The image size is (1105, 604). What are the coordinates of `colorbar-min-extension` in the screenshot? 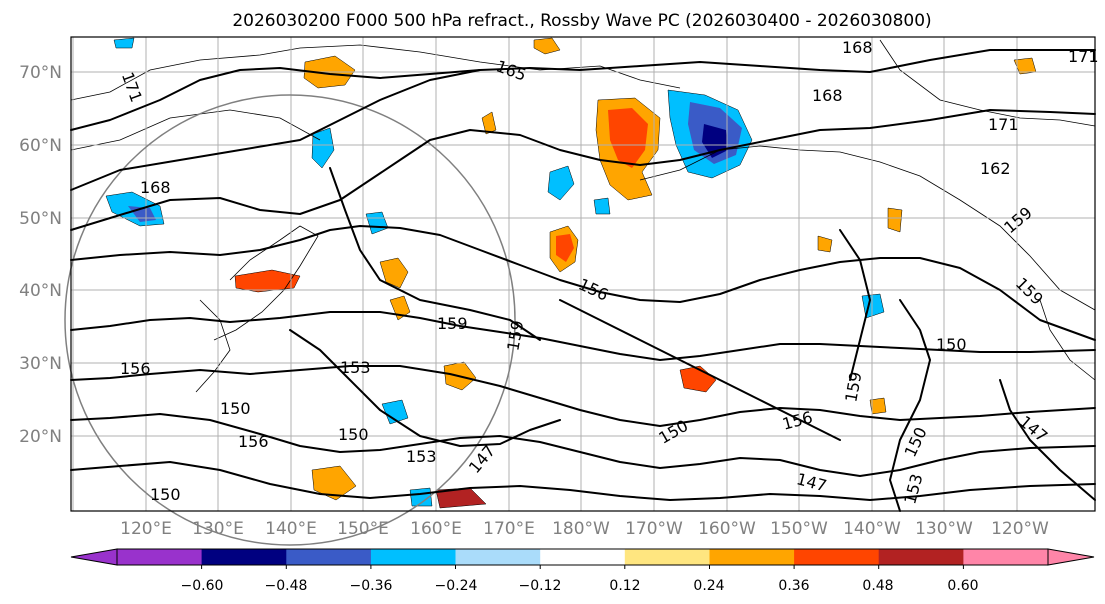 It's located at (94, 557).